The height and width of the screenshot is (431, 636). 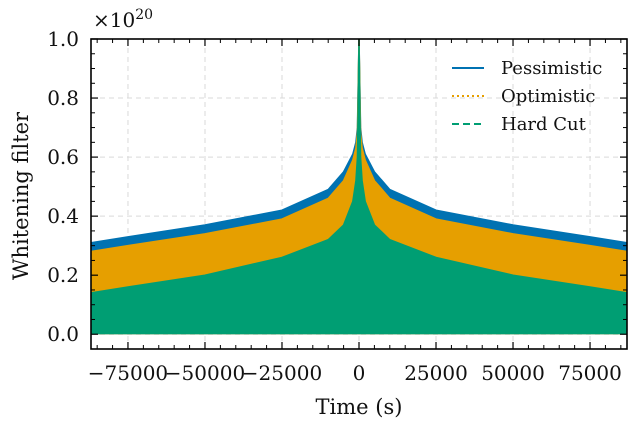 I want to click on y-axis-multiplier: ×10²⁰, so click(x=123, y=19).